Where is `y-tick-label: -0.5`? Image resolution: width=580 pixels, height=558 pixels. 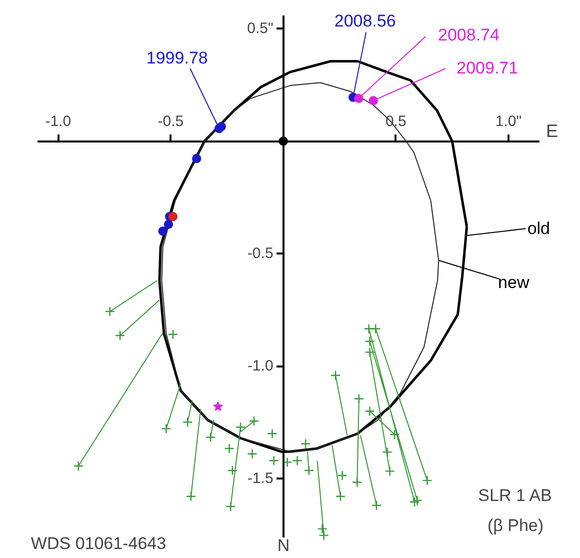 y-tick-label: -0.5 is located at coordinates (260, 253).